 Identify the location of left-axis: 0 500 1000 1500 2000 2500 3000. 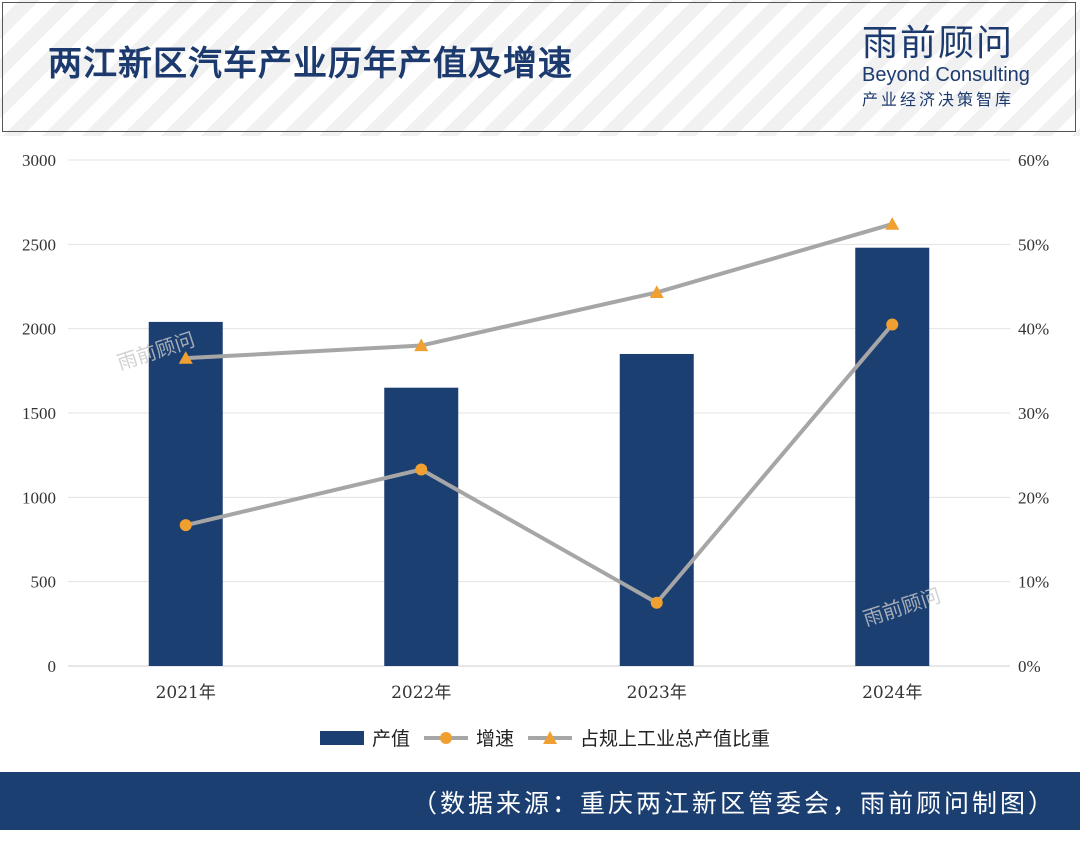
(39, 413).